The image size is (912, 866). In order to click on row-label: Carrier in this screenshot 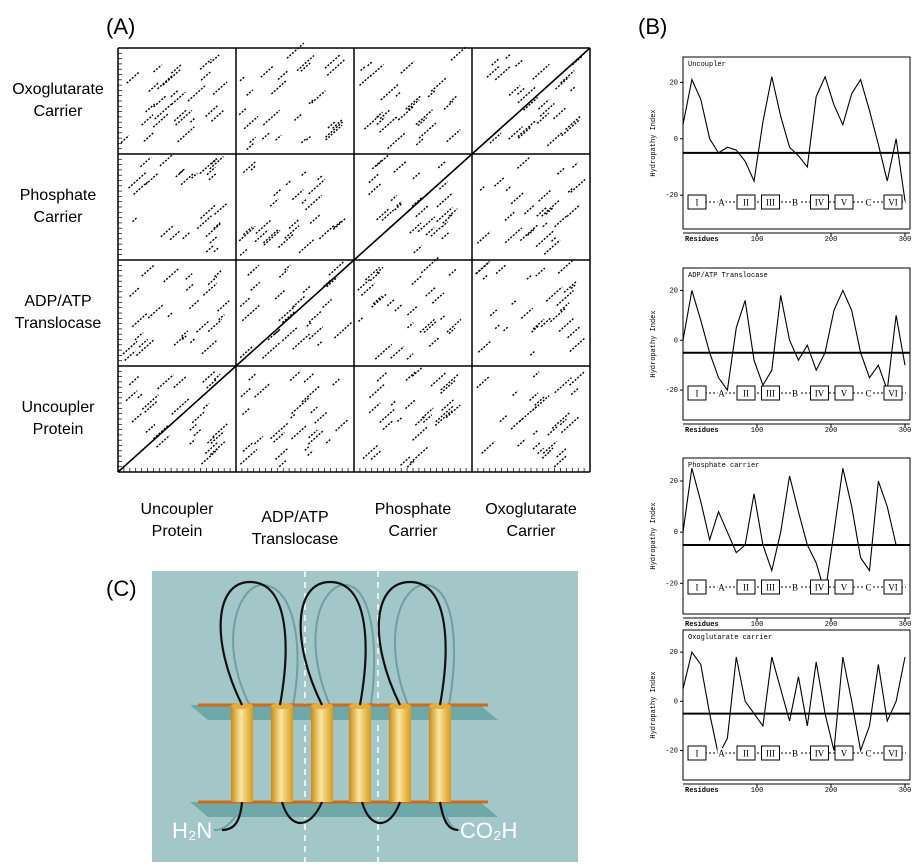, I will do `click(59, 111)`.